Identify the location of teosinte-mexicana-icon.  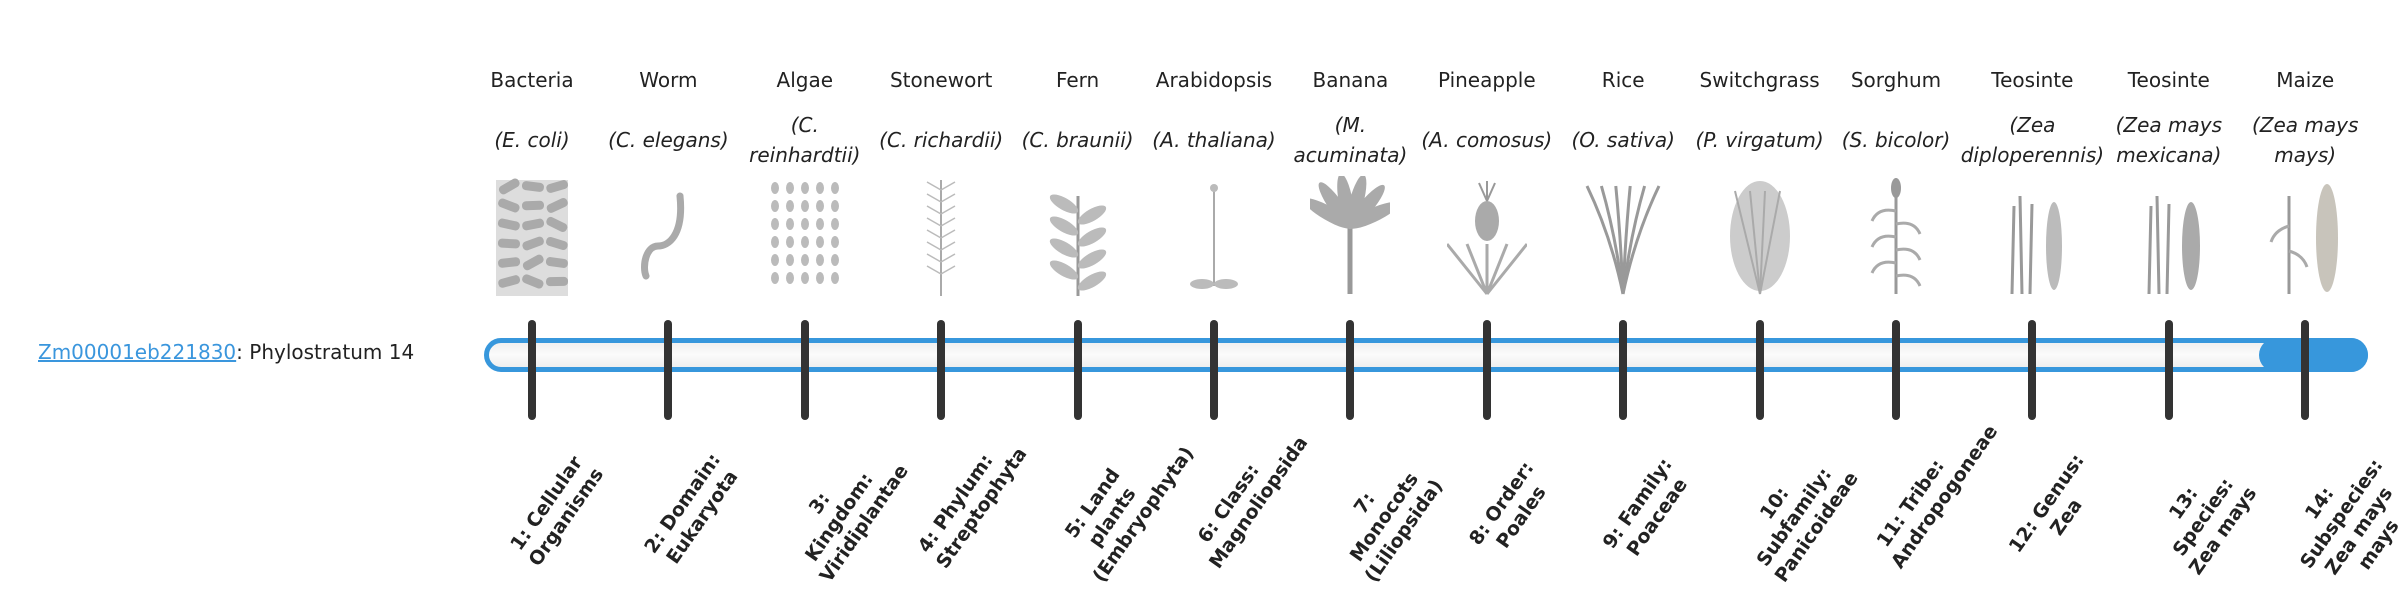
(2173, 245).